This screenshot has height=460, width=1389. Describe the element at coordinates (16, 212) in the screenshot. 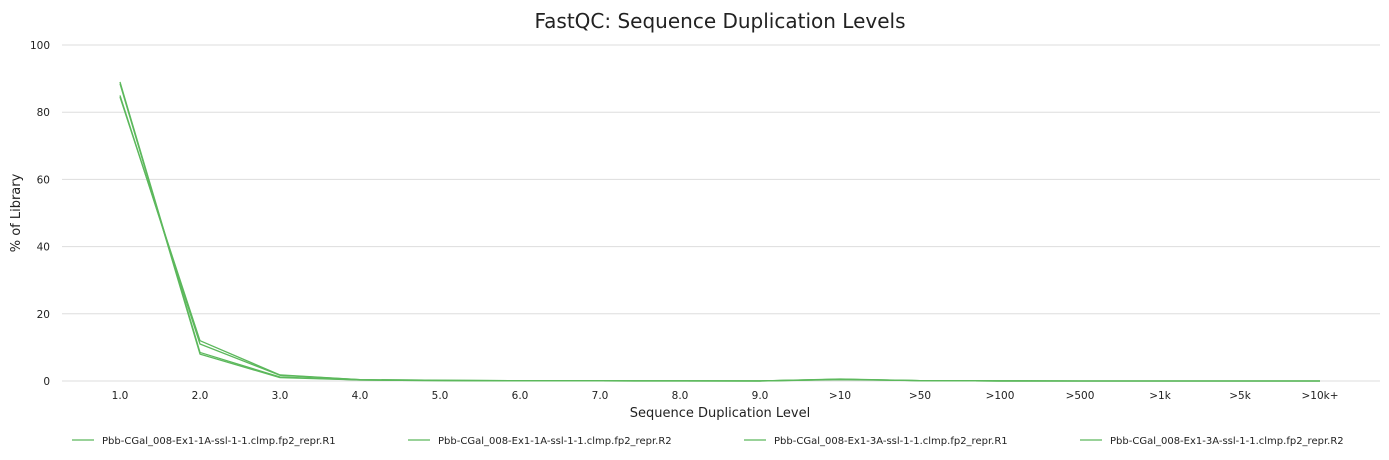

I see `y-axis-label: % of Library` at that location.